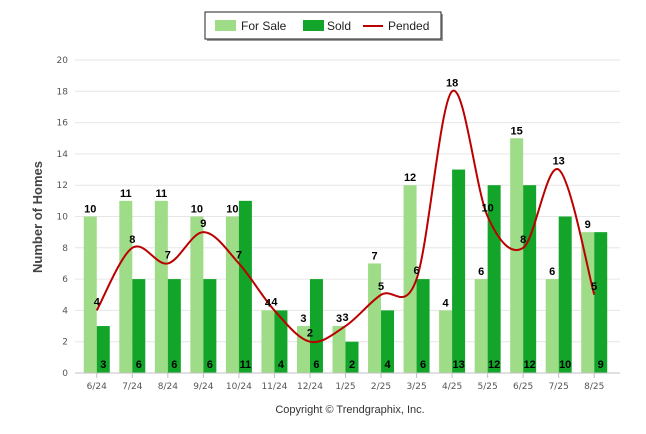 This screenshot has width=646, height=434. Describe the element at coordinates (126, 194) in the screenshot. I see `data-label-for-sale: 11` at that location.